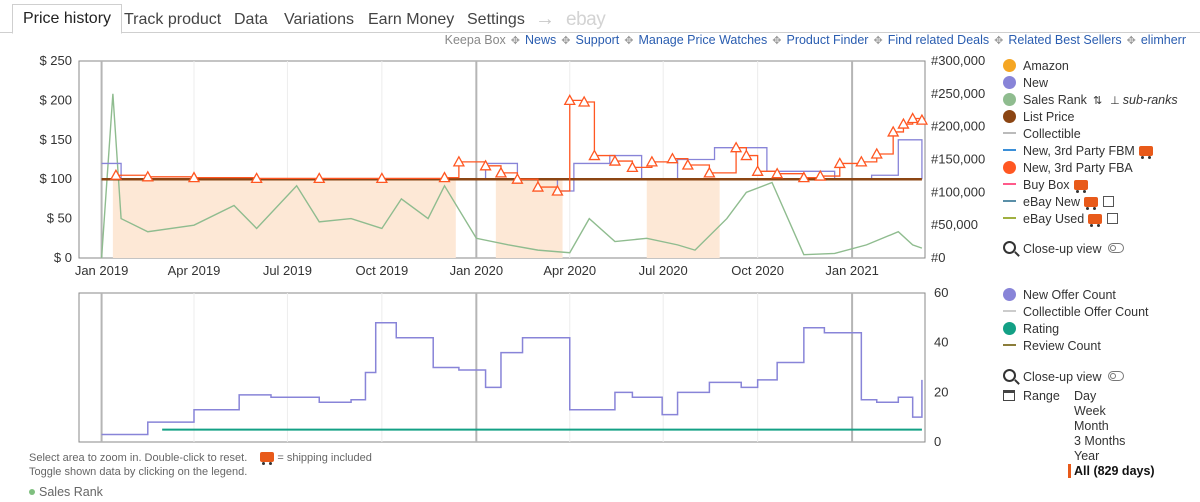  I want to click on date-axis-tick-label: Apr 2019, so click(194, 270).